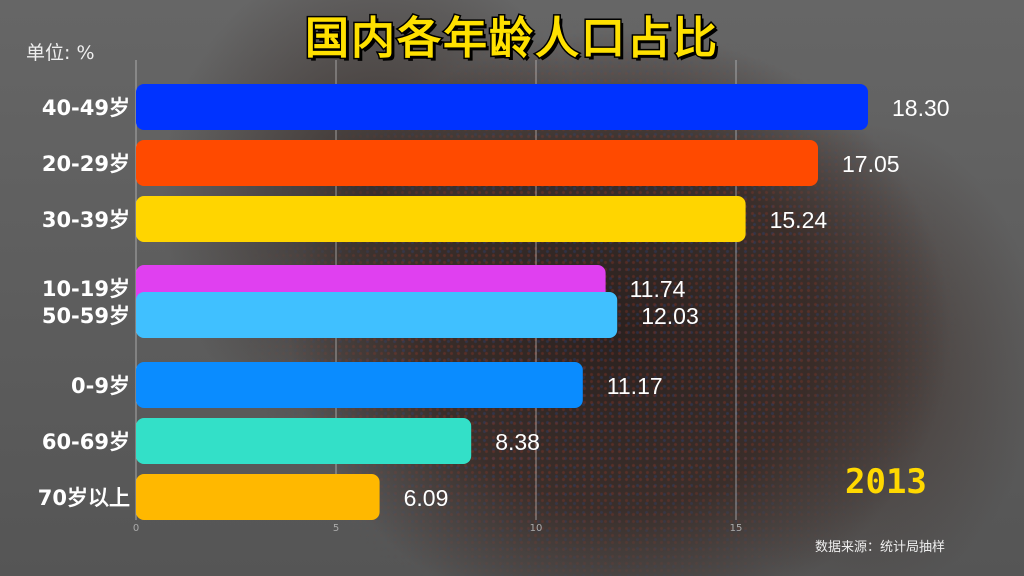 The width and height of the screenshot is (1024, 576). Describe the element at coordinates (136, 528) in the screenshot. I see `x-tick-label: 0` at that location.